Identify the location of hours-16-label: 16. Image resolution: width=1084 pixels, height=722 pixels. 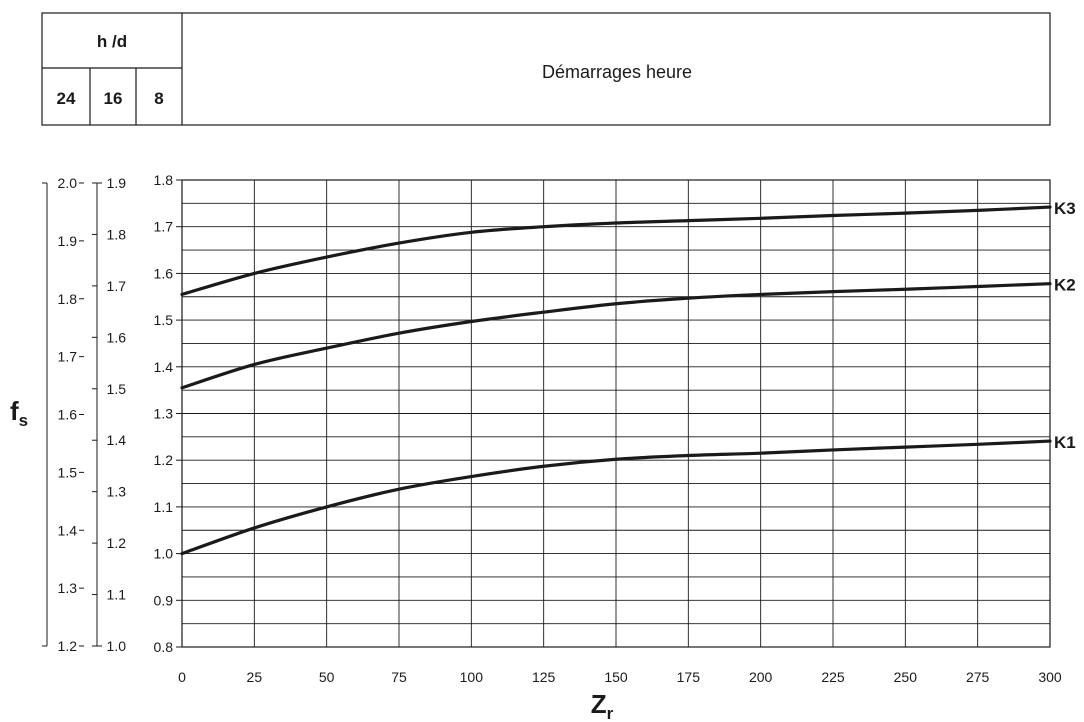
(113, 98).